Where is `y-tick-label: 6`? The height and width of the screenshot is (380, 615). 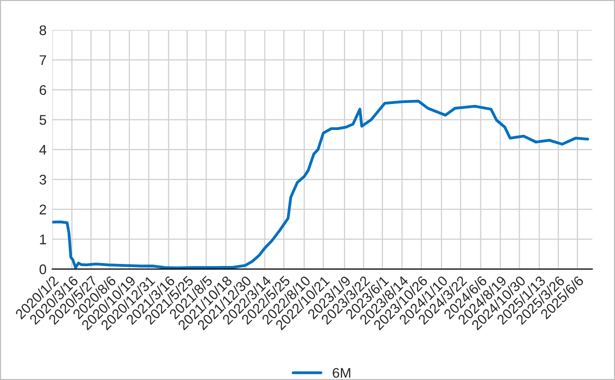
y-tick-label: 6 is located at coordinates (43, 90).